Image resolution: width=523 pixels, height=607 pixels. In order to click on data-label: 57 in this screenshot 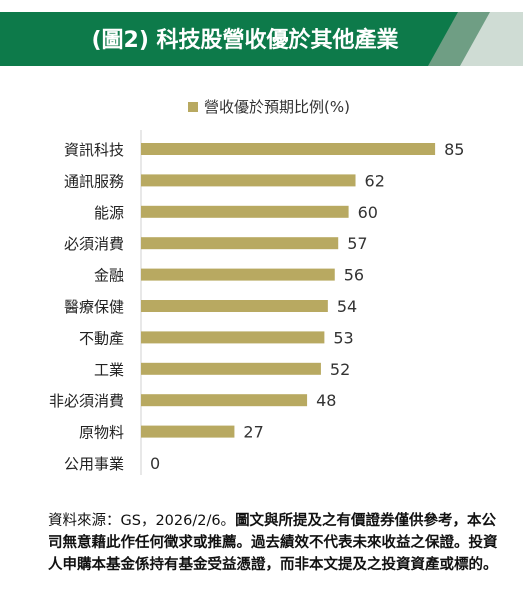, I will do `click(357, 243)`.